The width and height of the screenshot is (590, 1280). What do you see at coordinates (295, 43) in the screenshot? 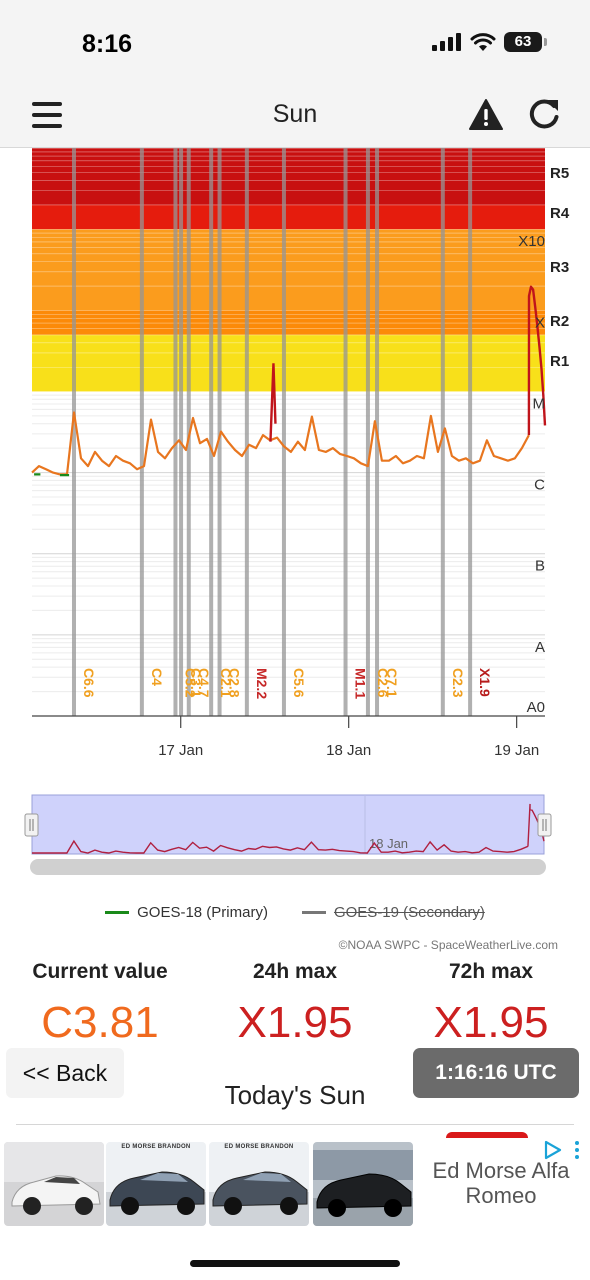
I see `status-bar: 8:16 63` at bounding box center [295, 43].